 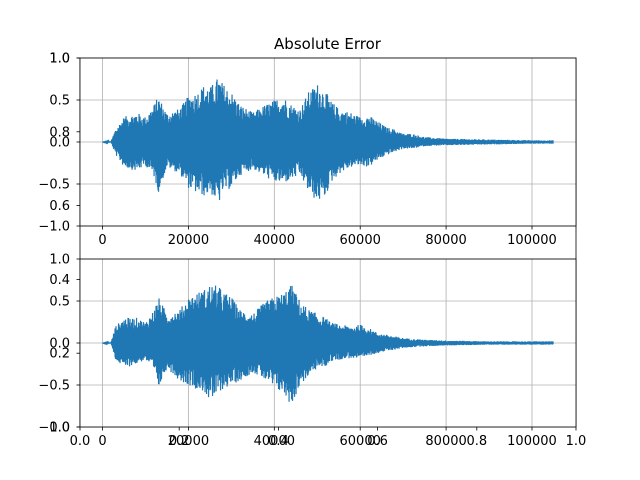 What do you see at coordinates (59, 206) in the screenshot?
I see `y-tick-label: 0.6` at bounding box center [59, 206].